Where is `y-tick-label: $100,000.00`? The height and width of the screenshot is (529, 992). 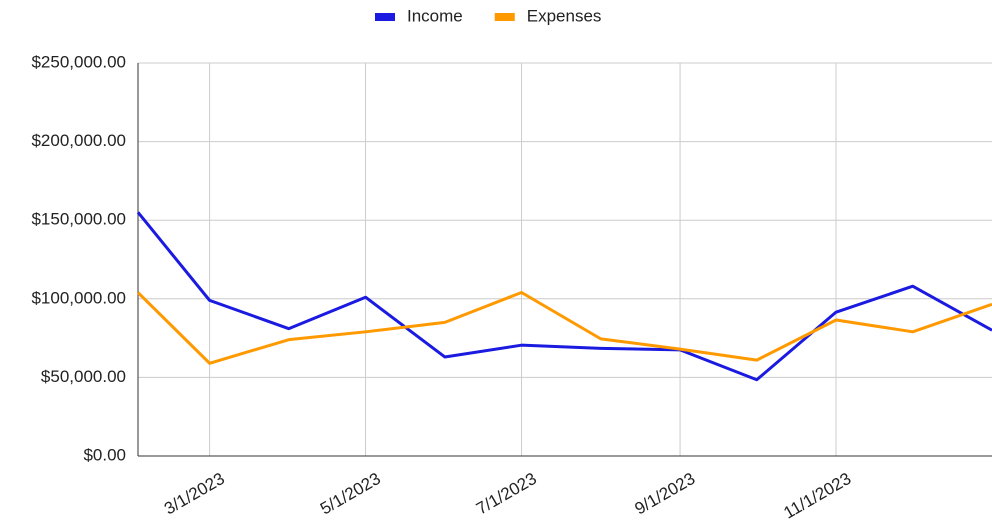 y-tick-label: $100,000.00 is located at coordinates (78, 297).